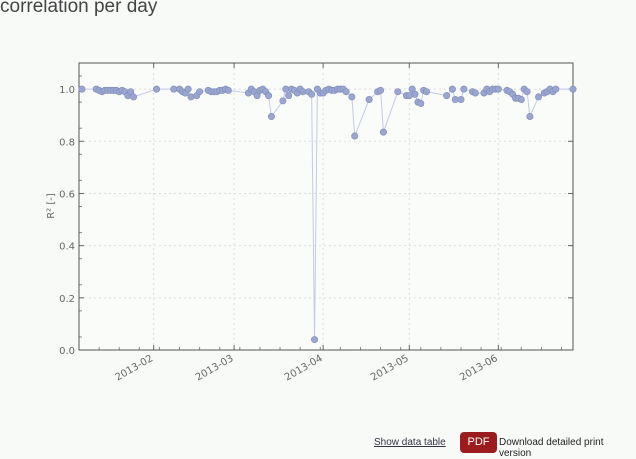 The height and width of the screenshot is (459, 636). I want to click on x-tick-label: 2013-04, so click(304, 368).